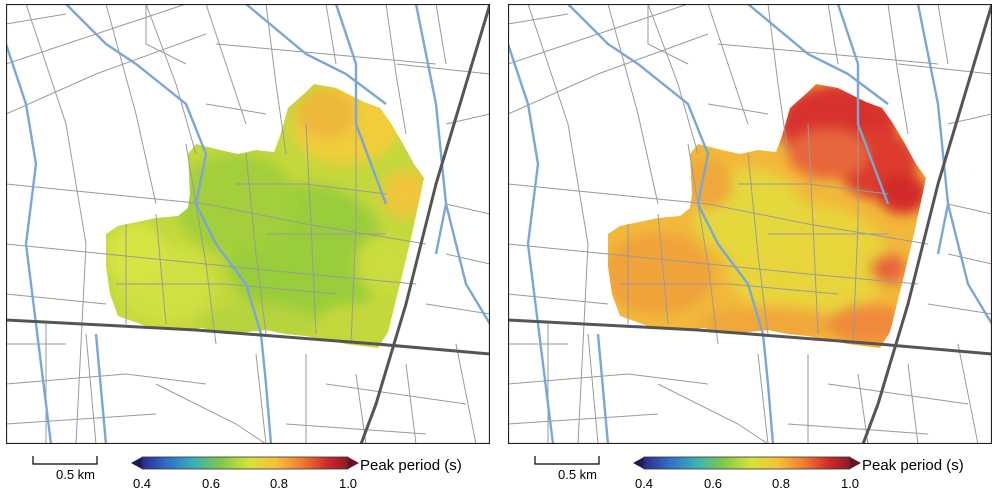 The image size is (1000, 492). Describe the element at coordinates (65, 460) in the screenshot. I see `scale-bar-left` at that location.